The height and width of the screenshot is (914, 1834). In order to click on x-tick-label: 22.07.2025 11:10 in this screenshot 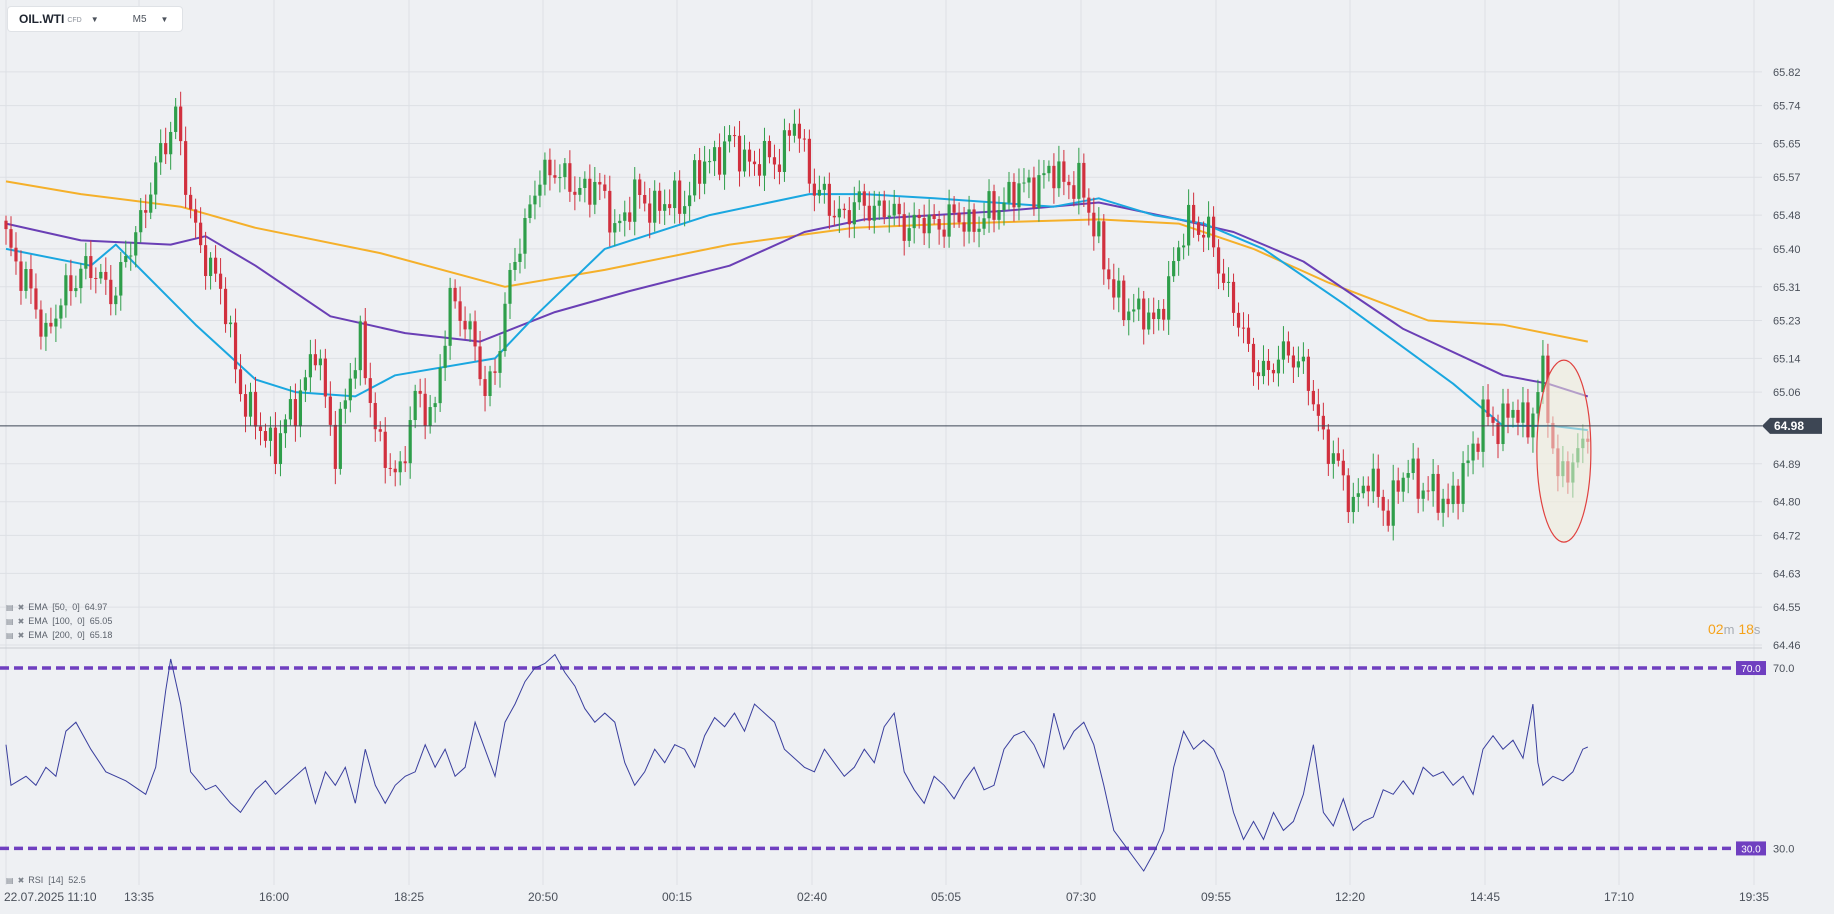, I will do `click(50, 897)`.